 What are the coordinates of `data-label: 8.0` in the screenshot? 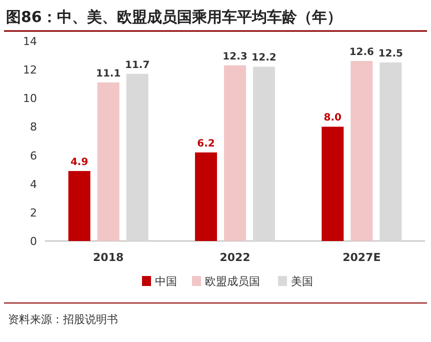 It's located at (333, 118).